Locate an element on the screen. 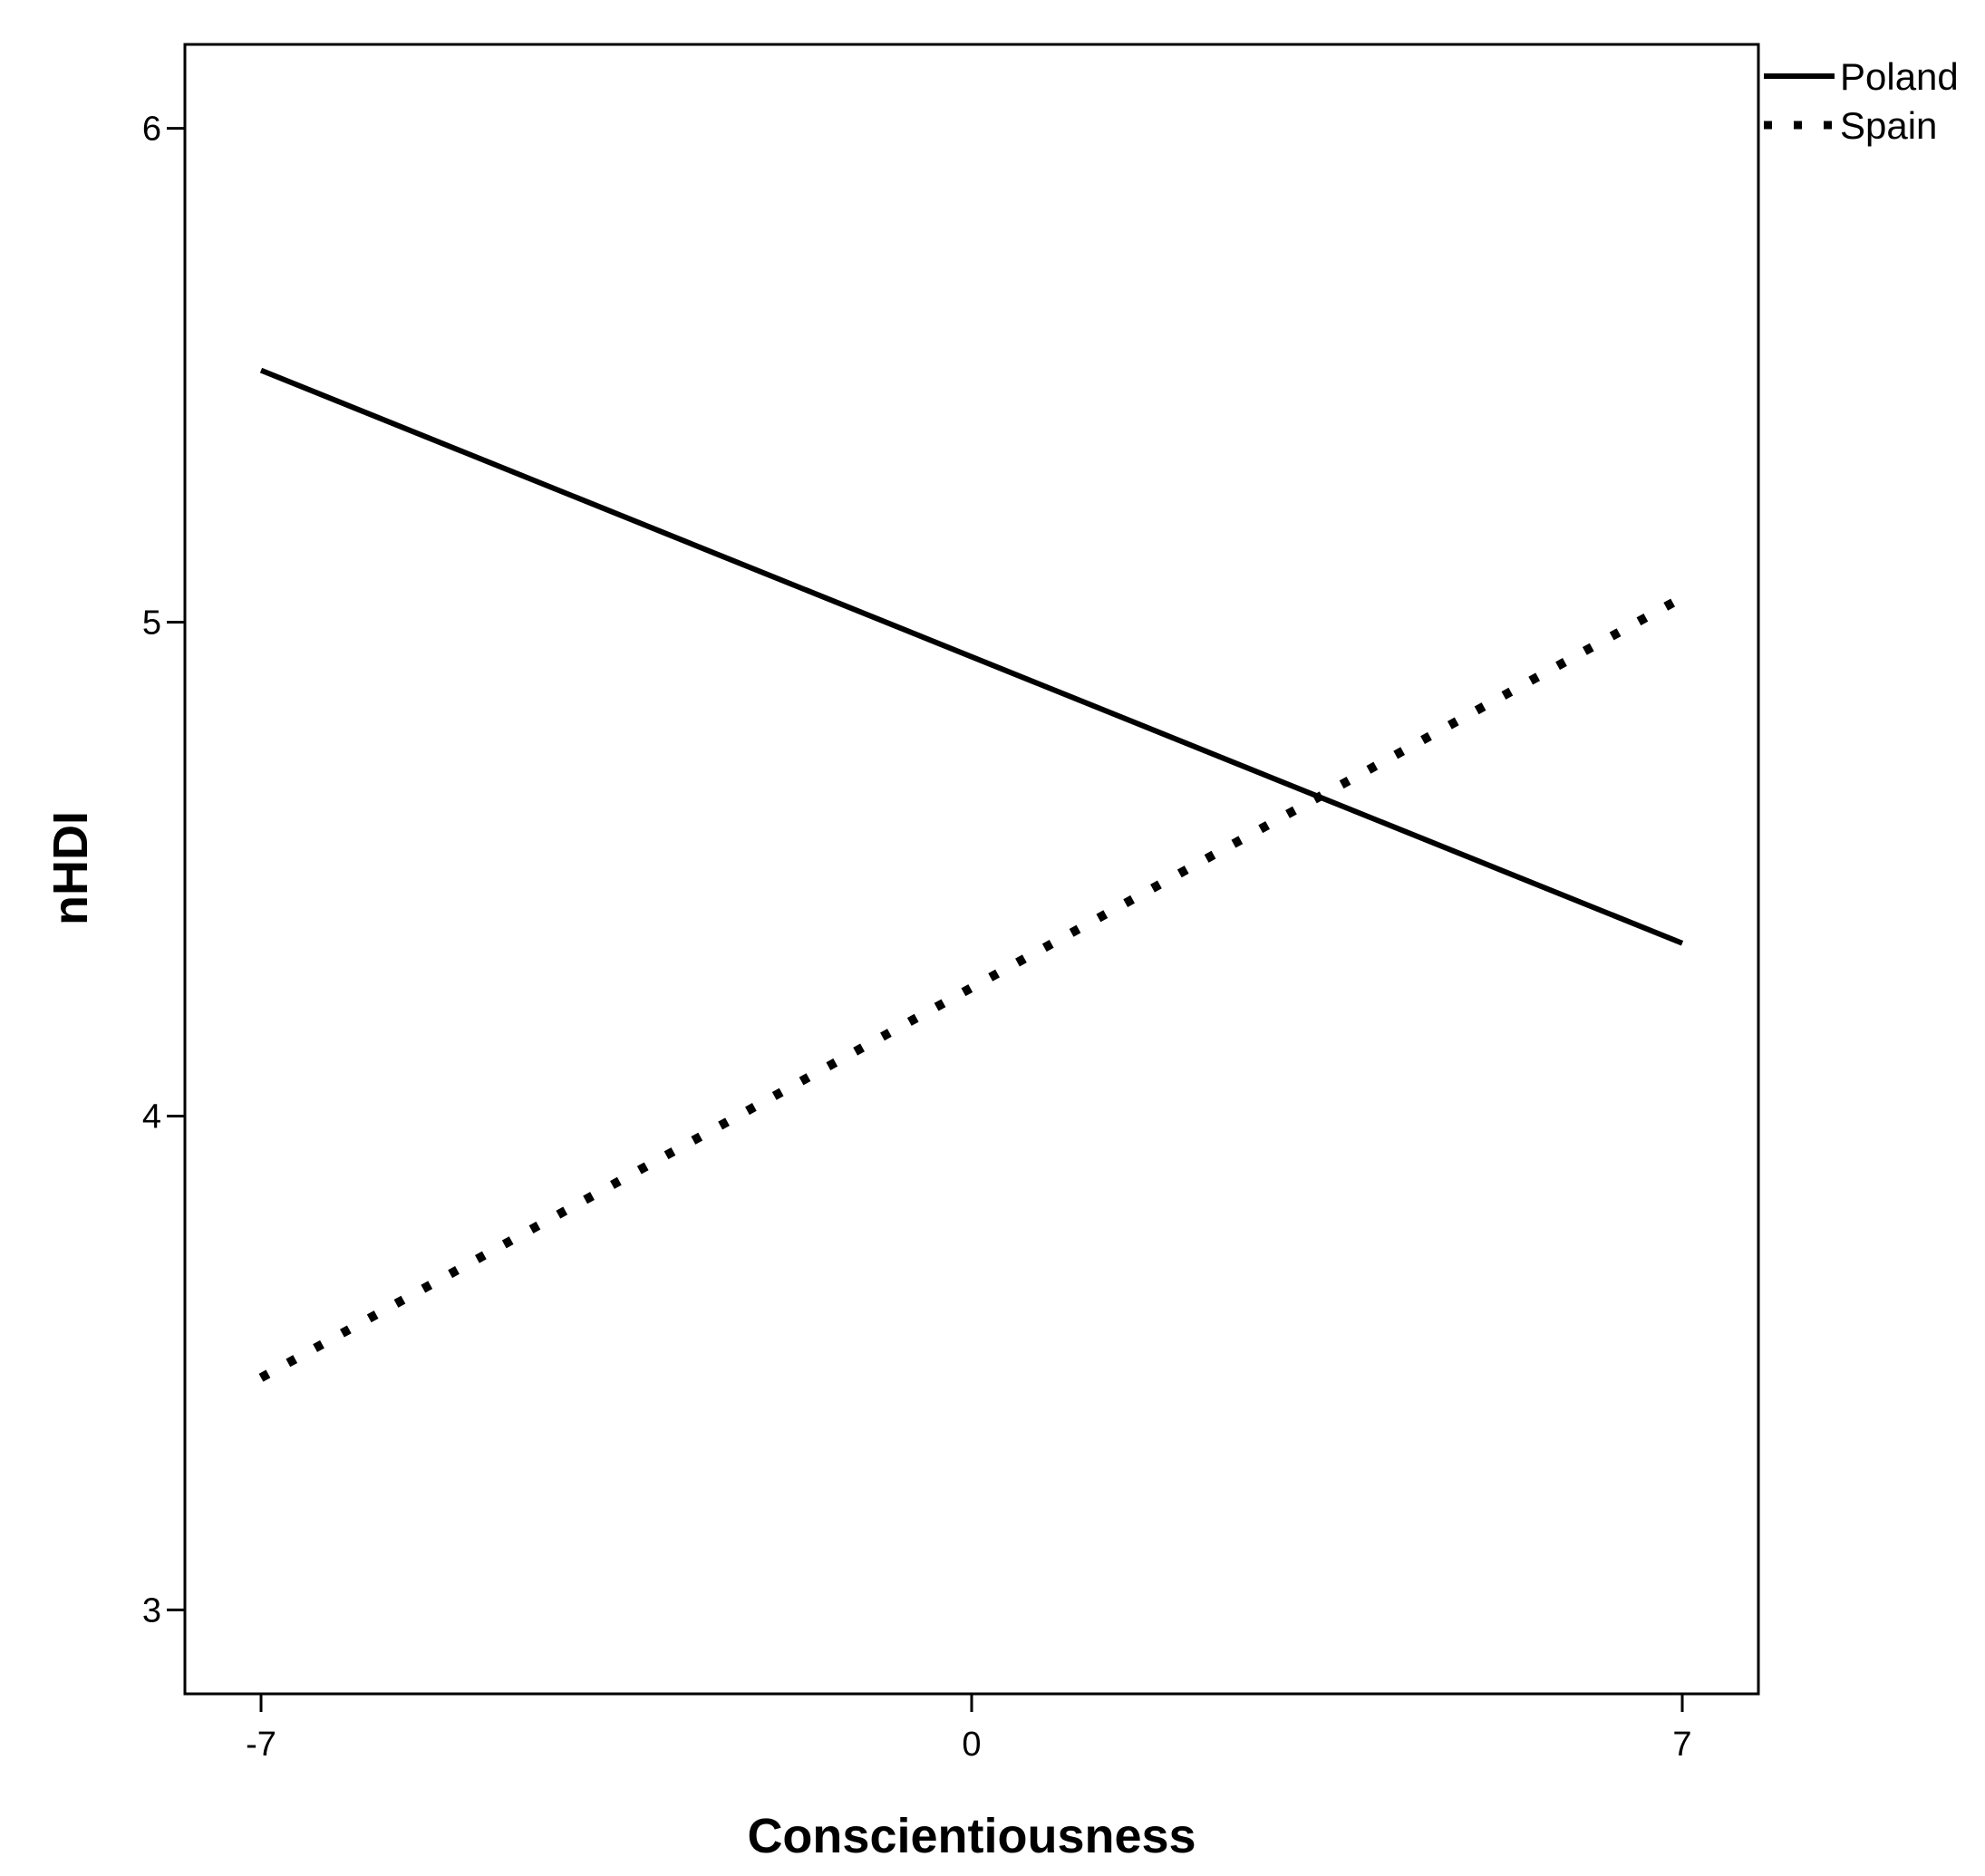 This screenshot has width=1985, height=1876. y-tick-label: 3 is located at coordinates (151, 1610).